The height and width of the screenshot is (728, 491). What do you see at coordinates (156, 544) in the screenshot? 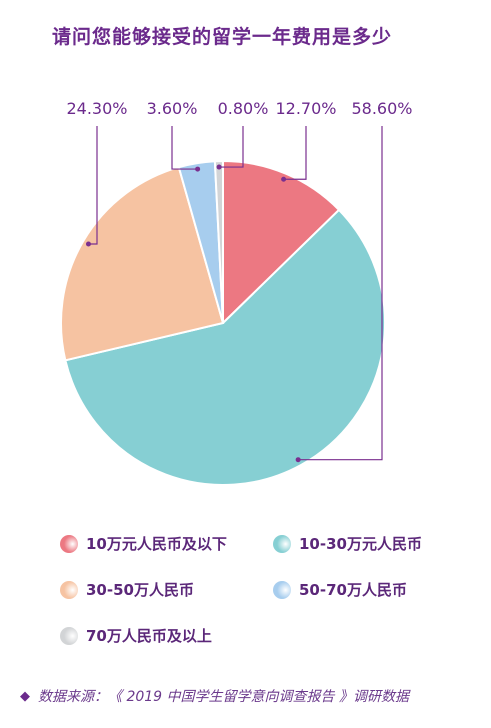
I see `legend-label: 10万元人民币及以下` at bounding box center [156, 544].